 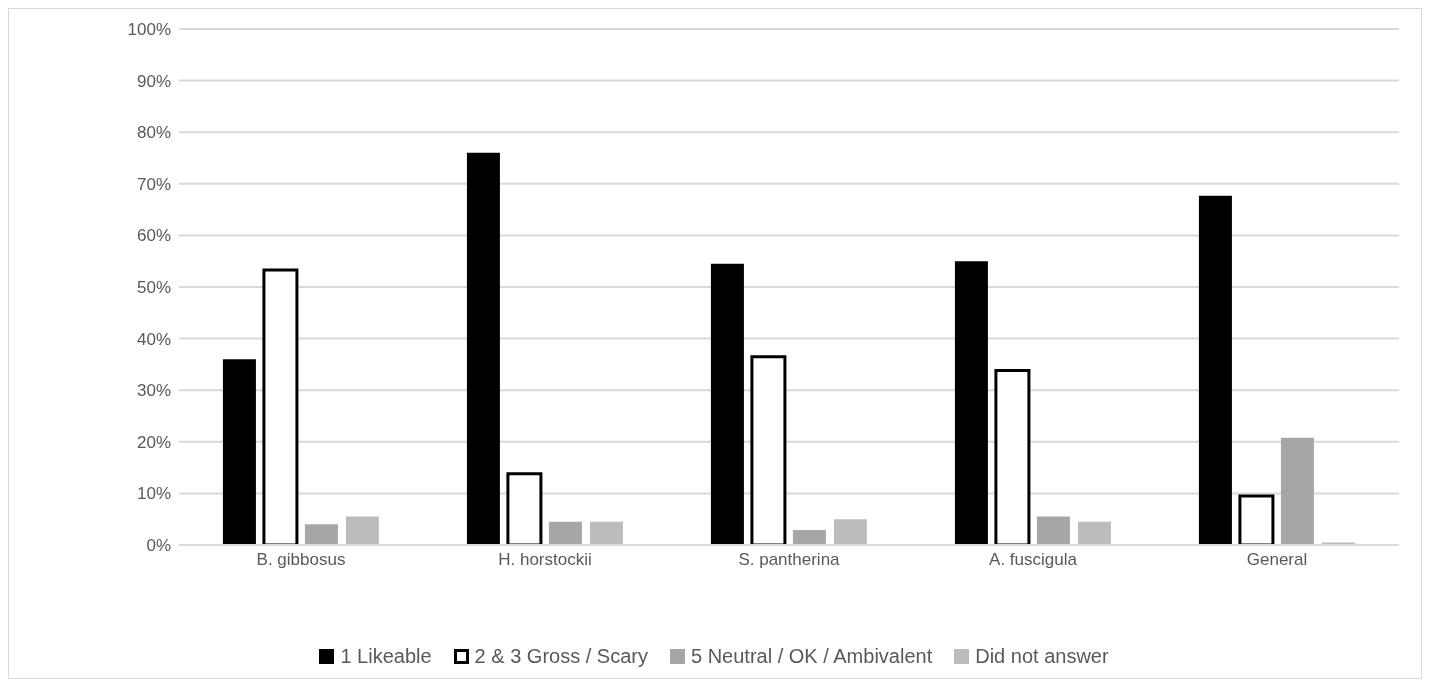 What do you see at coordinates (158, 546) in the screenshot?
I see `y-tick-label: 0%` at bounding box center [158, 546].